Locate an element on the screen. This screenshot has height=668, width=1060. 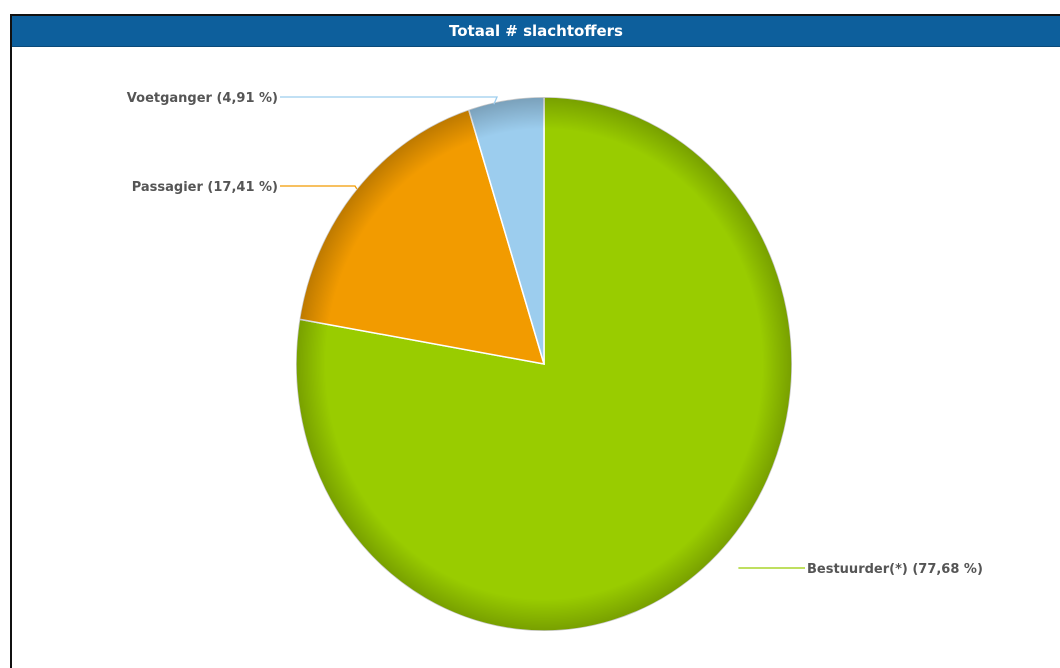
slice-label: Bestuurder(*) (77,68 %) is located at coordinates (895, 569).